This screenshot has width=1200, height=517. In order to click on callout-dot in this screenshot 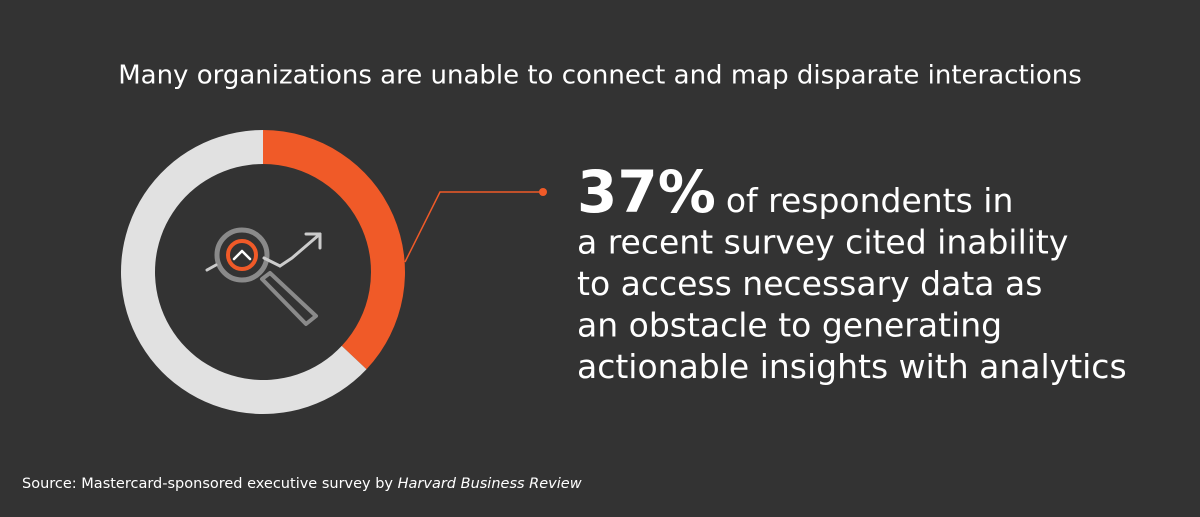, I will do `click(543, 192)`.